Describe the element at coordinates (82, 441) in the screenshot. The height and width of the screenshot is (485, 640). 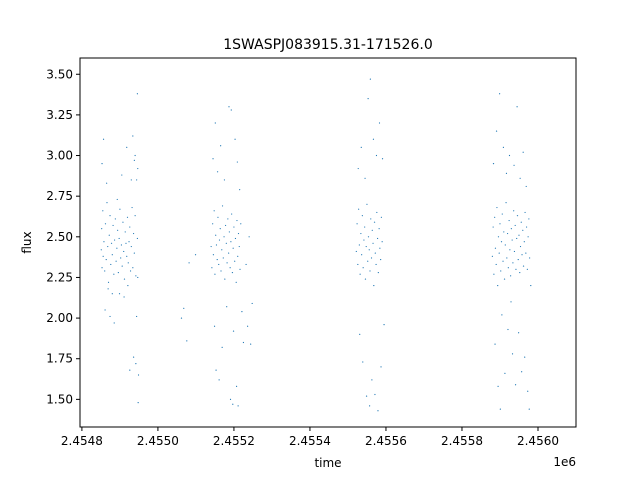
I see `x-tick-label: 2.4548` at that location.